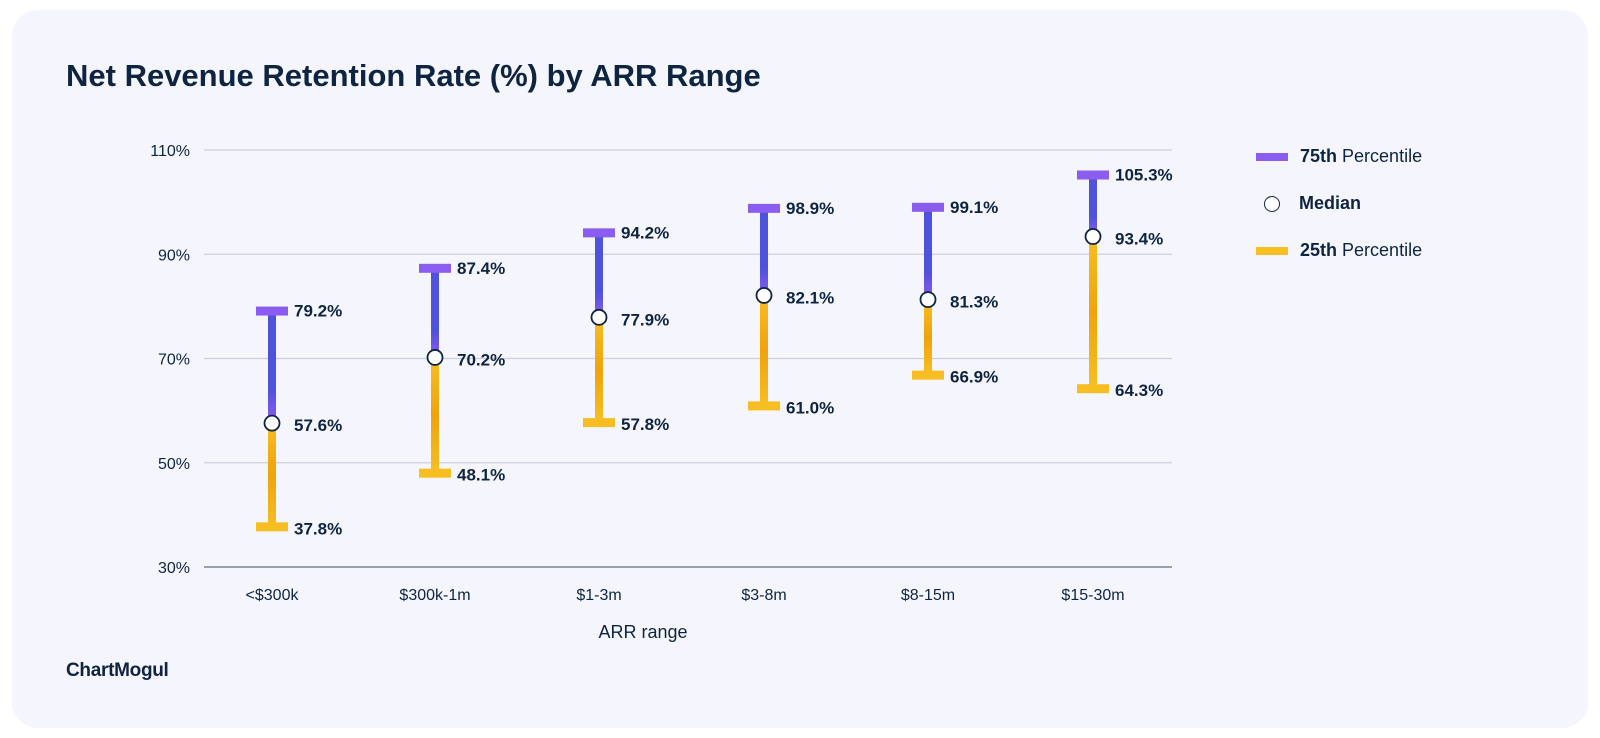 Image resolution: width=1600 pixels, height=738 pixels. Describe the element at coordinates (1382, 156) in the screenshot. I see `legend-p75-rest: Percentile` at that location.